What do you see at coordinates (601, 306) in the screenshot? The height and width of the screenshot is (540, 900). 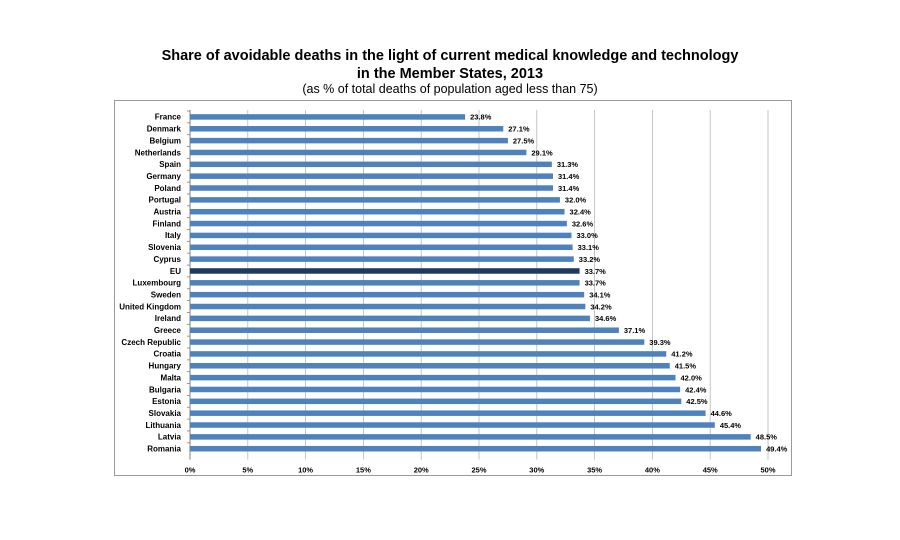 I see `data-label: 34.2%` at bounding box center [601, 306].